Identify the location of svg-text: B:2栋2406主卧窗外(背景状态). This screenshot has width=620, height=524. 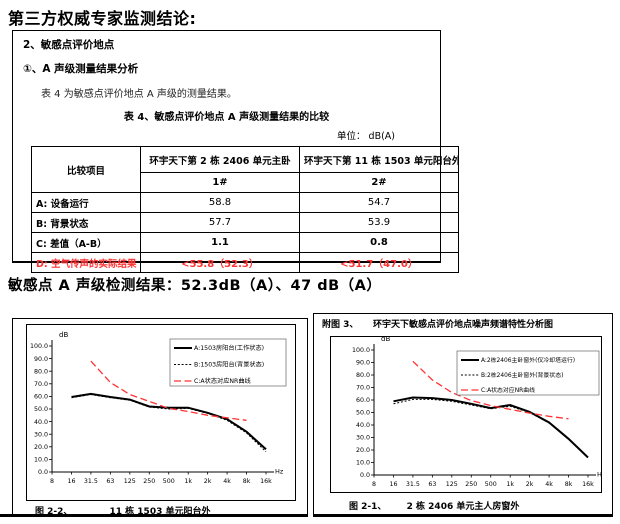
(522, 375).